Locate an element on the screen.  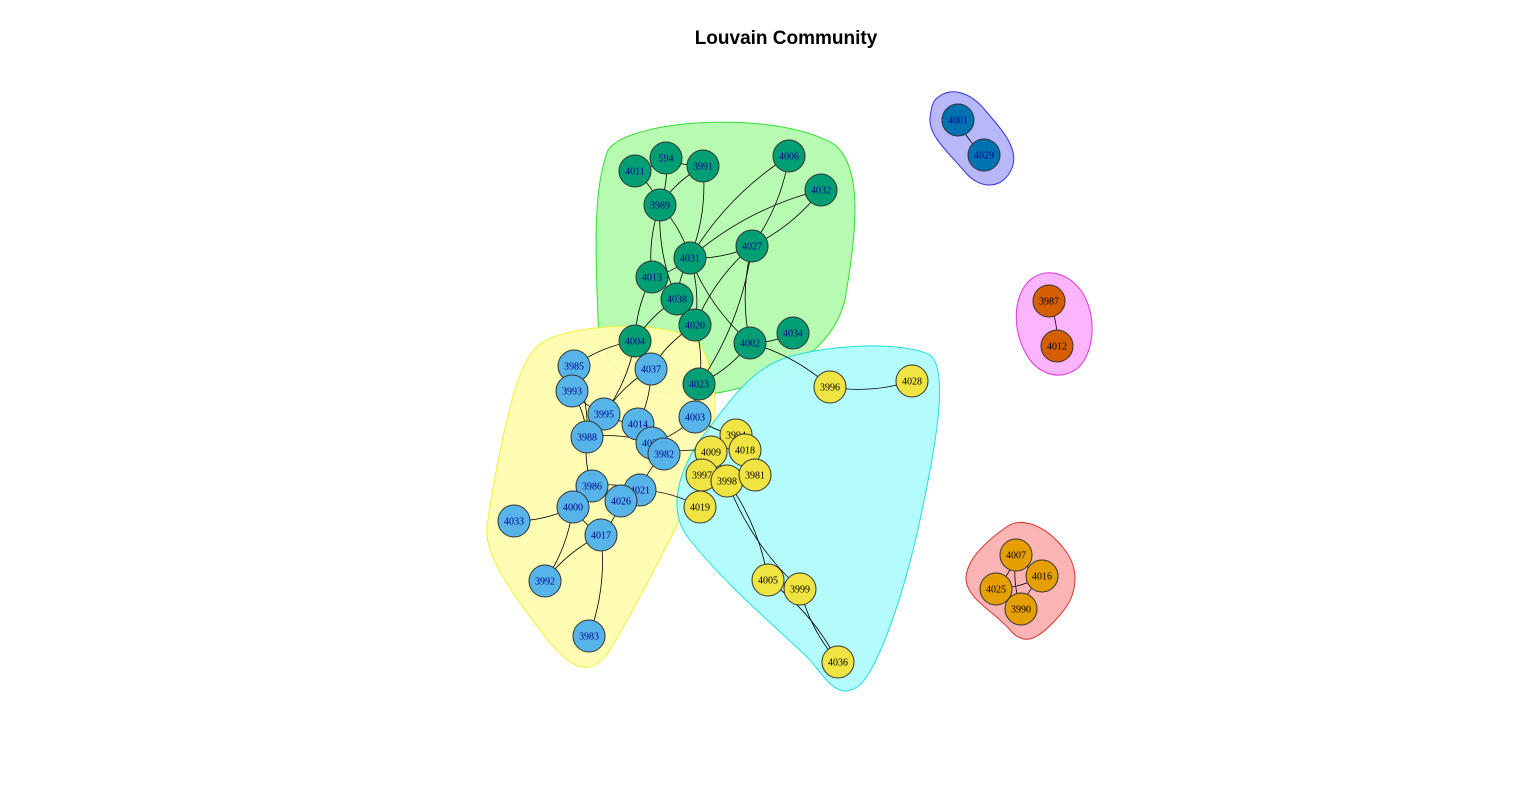
node-label: 4031 is located at coordinates (690, 259).